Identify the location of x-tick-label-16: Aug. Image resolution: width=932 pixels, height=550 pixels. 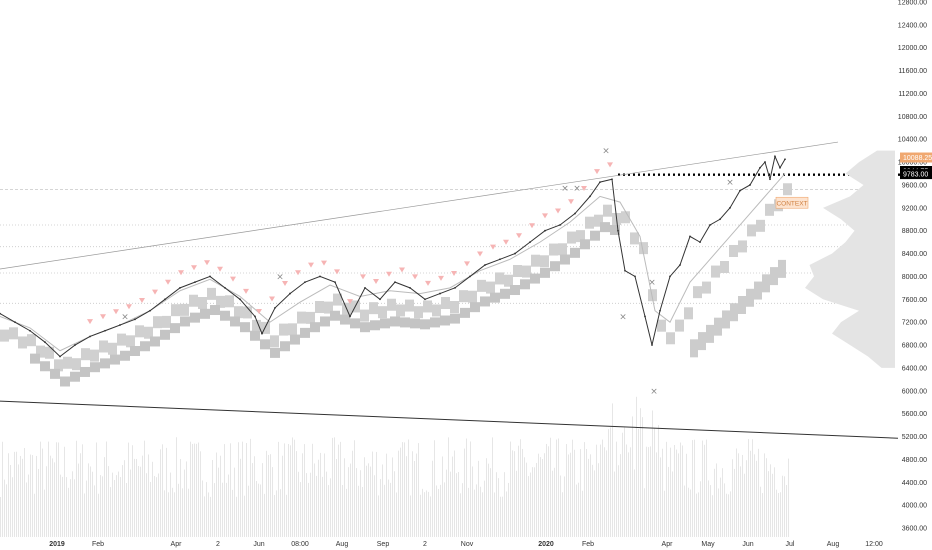
(833, 544).